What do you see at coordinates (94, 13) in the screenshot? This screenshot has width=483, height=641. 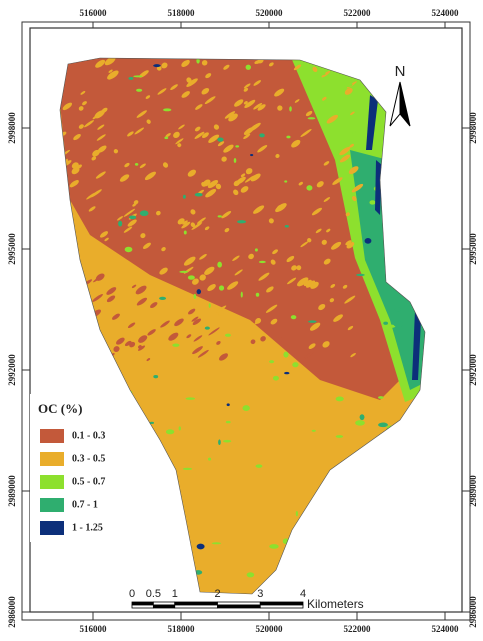 I see `x-coord-label: 516000` at bounding box center [94, 13].